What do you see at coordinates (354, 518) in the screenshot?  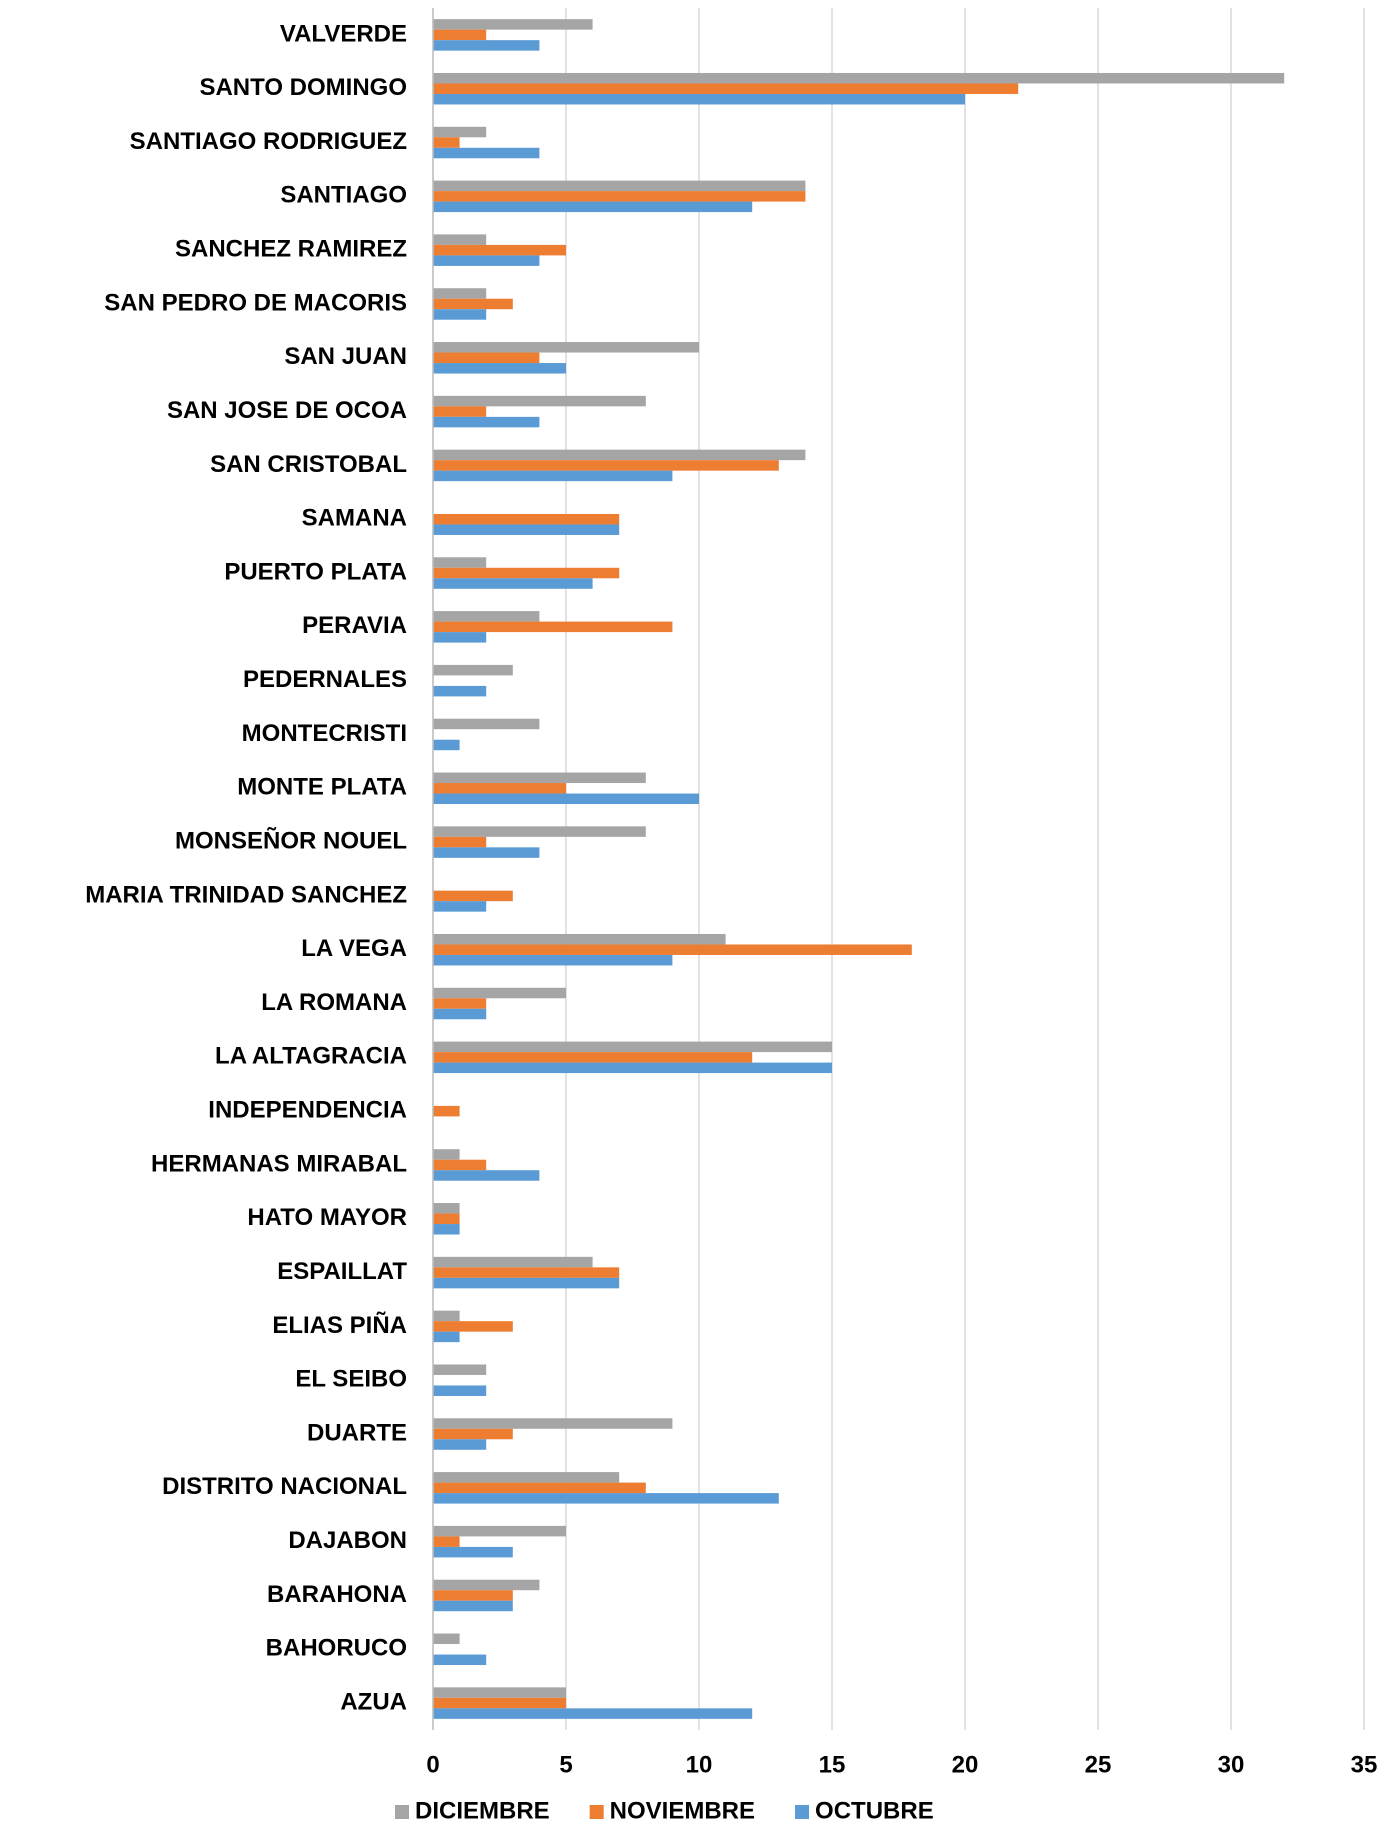 I see `y-tick-label: SAMANA` at bounding box center [354, 518].